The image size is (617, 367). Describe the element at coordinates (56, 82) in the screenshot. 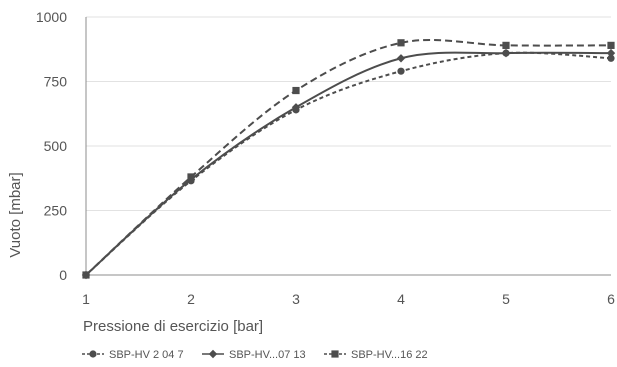

I see `y-tick-label: 750` at that location.